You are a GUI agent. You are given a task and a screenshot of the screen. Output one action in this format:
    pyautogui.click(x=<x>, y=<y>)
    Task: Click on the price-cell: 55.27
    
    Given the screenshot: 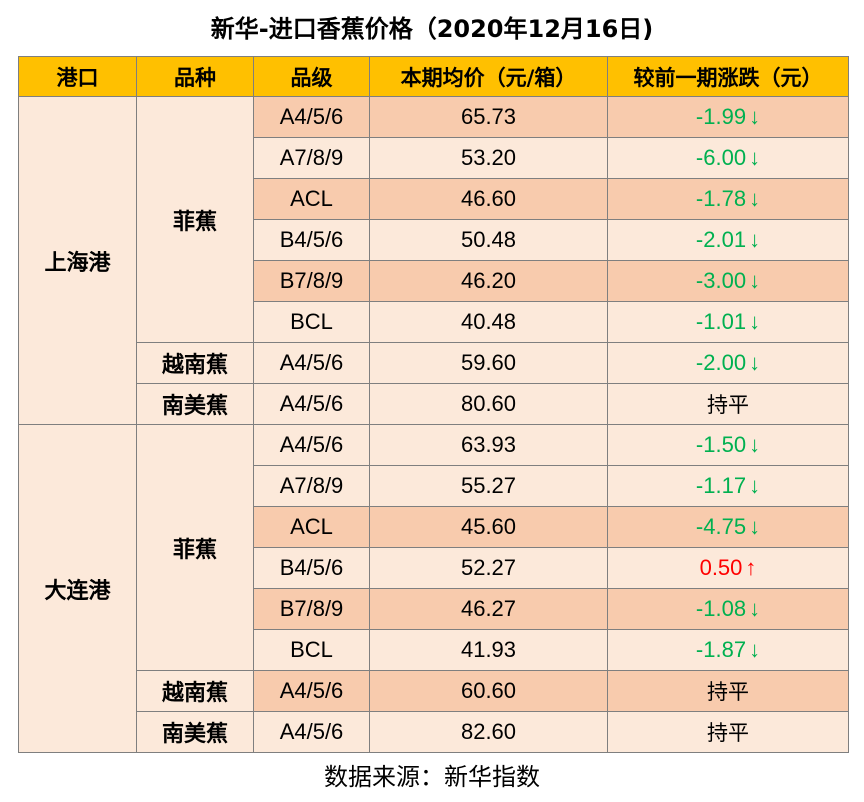 What is the action you would take?
    pyautogui.click(x=488, y=486)
    